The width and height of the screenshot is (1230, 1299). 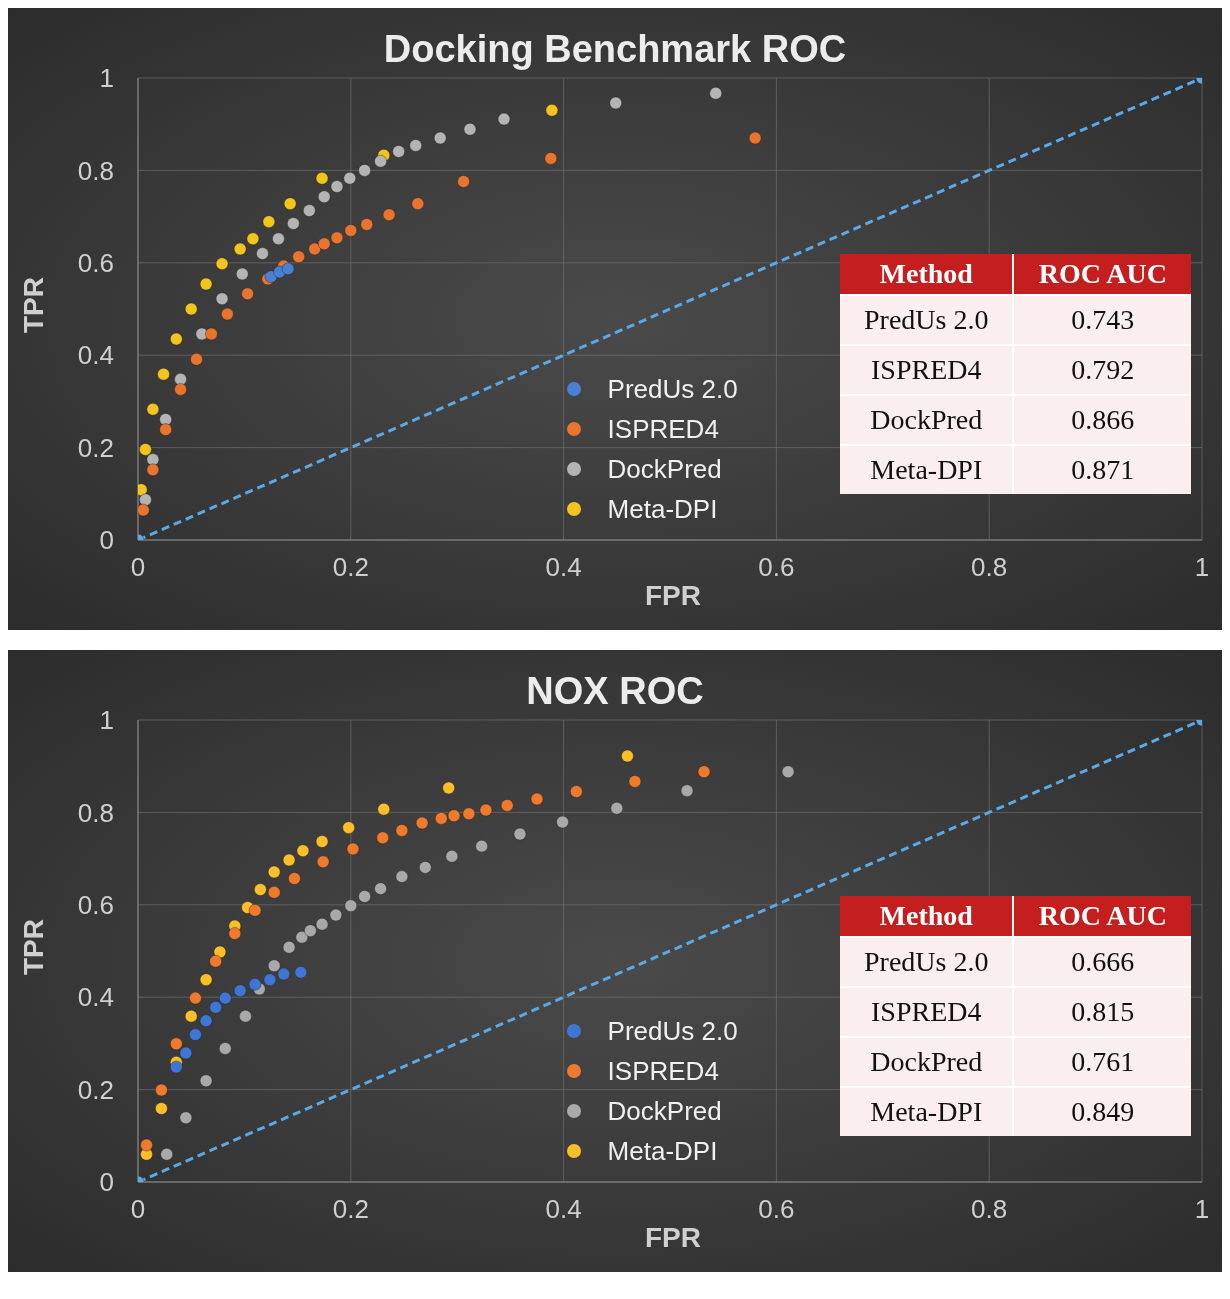 What do you see at coordinates (1103, 369) in the screenshot?
I see `annotation: 0.792` at bounding box center [1103, 369].